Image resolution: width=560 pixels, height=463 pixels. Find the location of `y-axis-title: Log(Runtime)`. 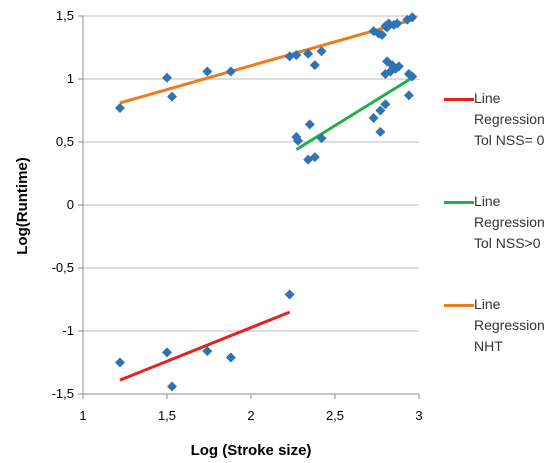

y-axis-title: Log(Runtime) is located at coordinates (22, 205).